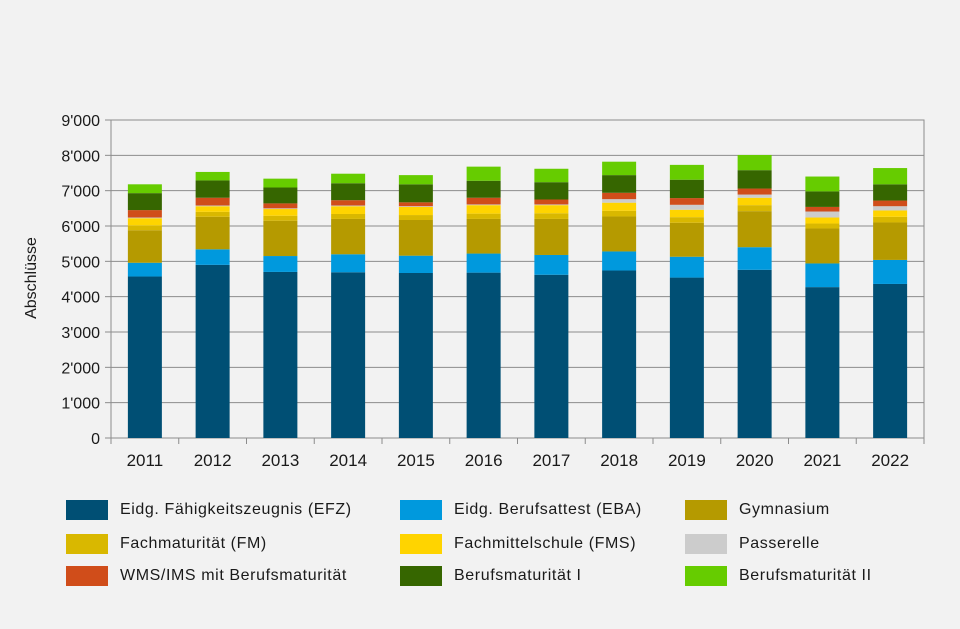 Image resolution: width=960 pixels, height=629 pixels. Describe the element at coordinates (483, 201) in the screenshot. I see `bar-segment-wms-ims-mit-berufsmaturit-t-2016` at that location.